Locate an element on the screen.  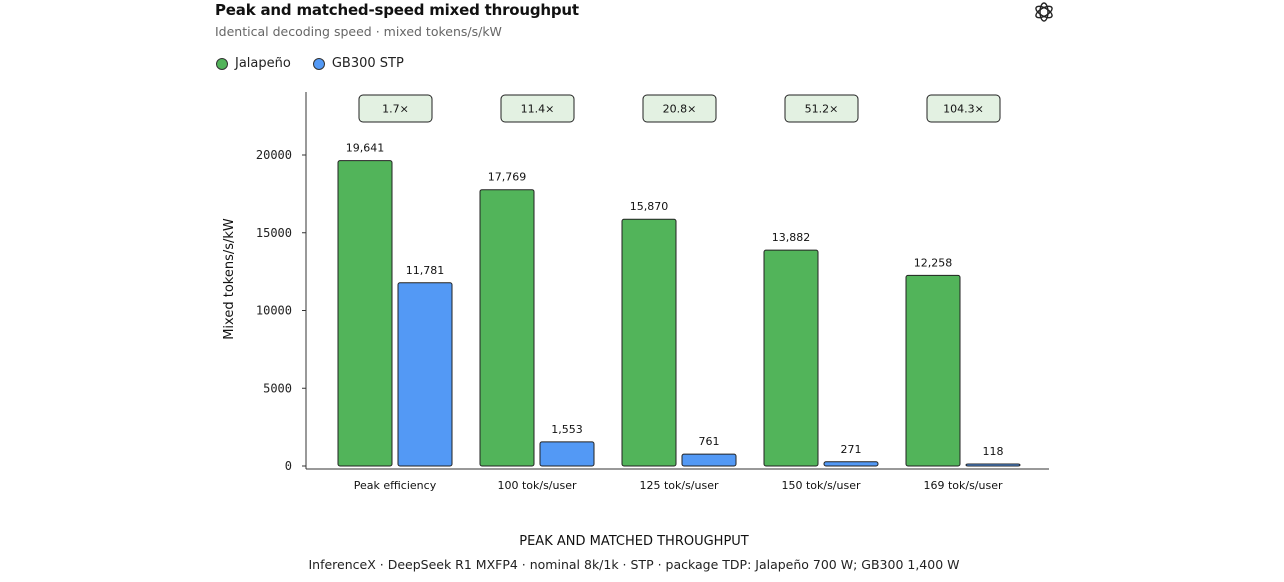
bar-value-label: 11,781 is located at coordinates (425, 270).